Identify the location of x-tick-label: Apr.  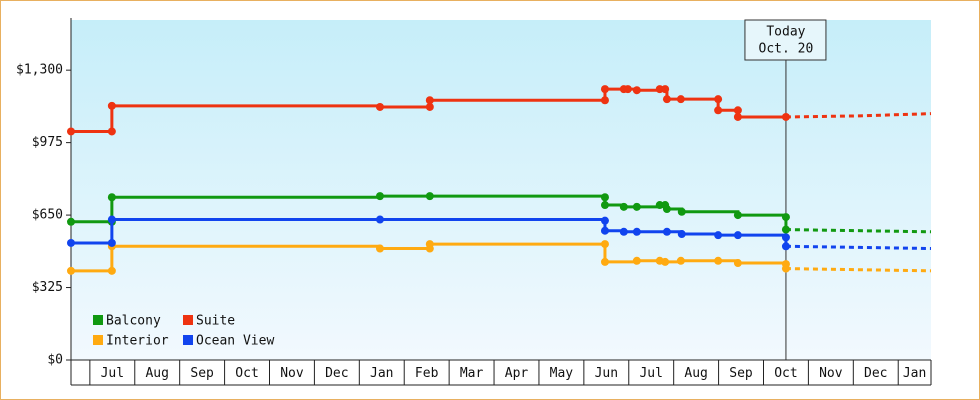
(517, 373).